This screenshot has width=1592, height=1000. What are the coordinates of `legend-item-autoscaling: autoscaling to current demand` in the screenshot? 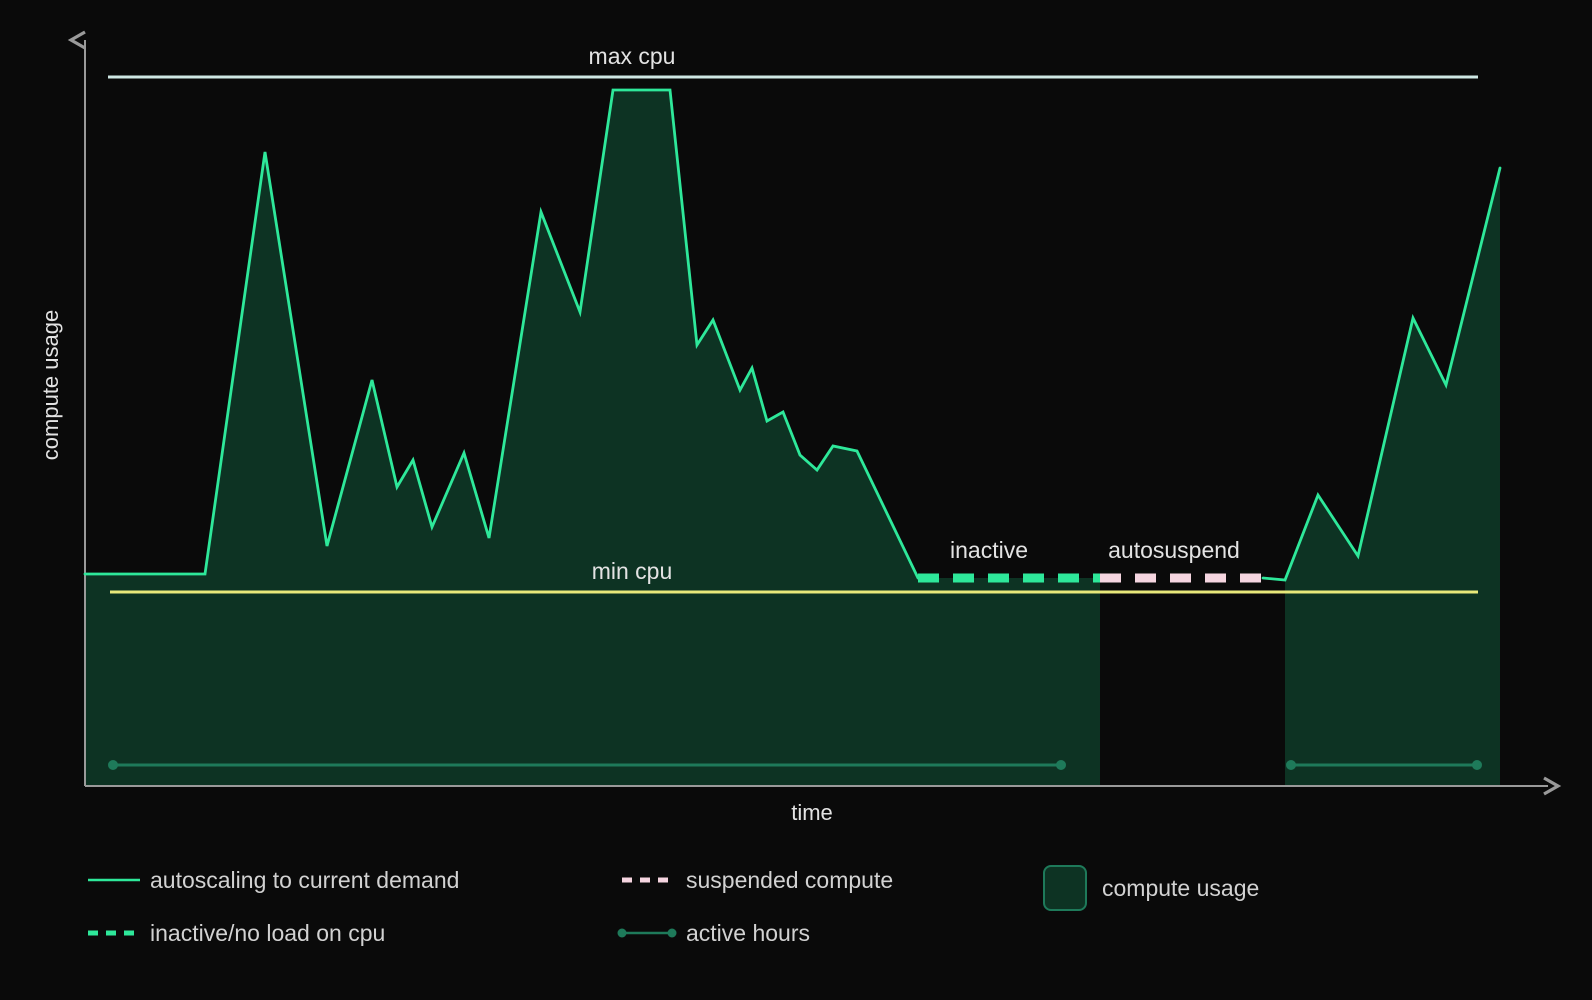 It's located at (273, 880).